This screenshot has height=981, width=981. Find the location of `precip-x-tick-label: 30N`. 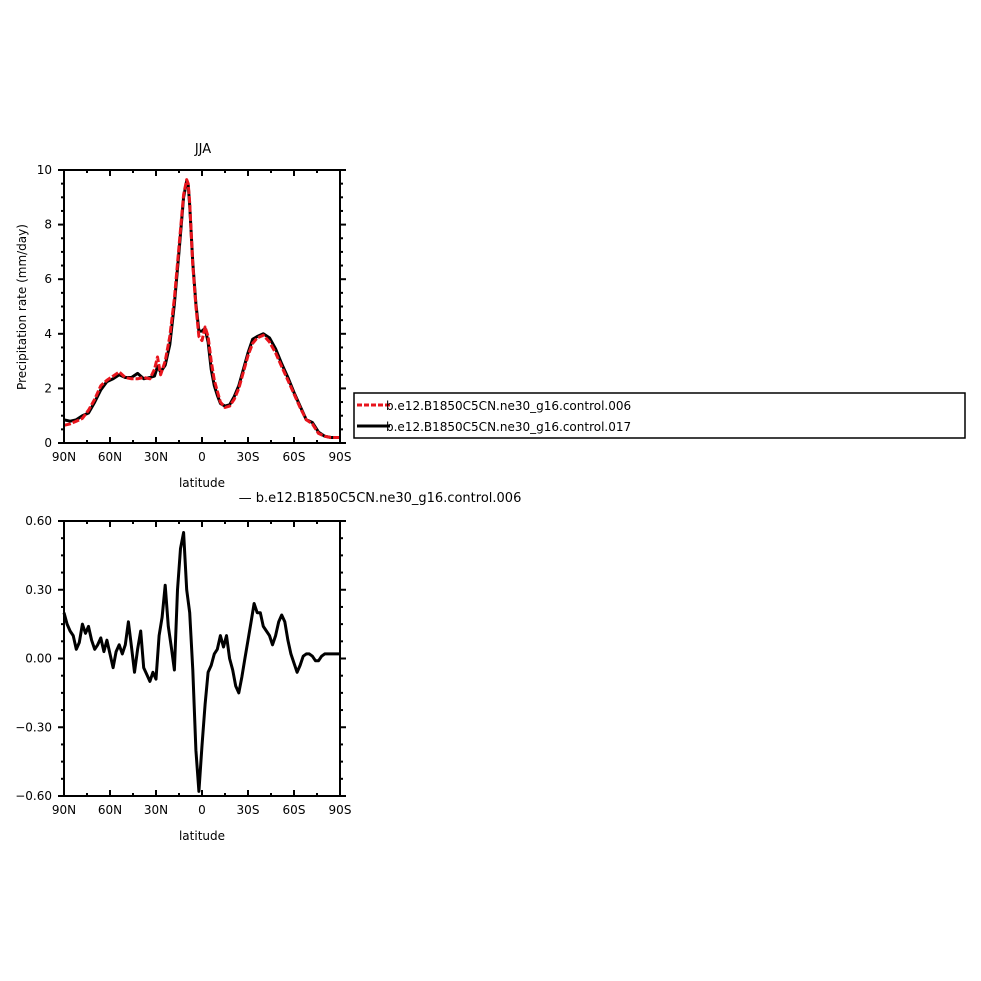

precip-x-tick-label: 30N is located at coordinates (156, 457).